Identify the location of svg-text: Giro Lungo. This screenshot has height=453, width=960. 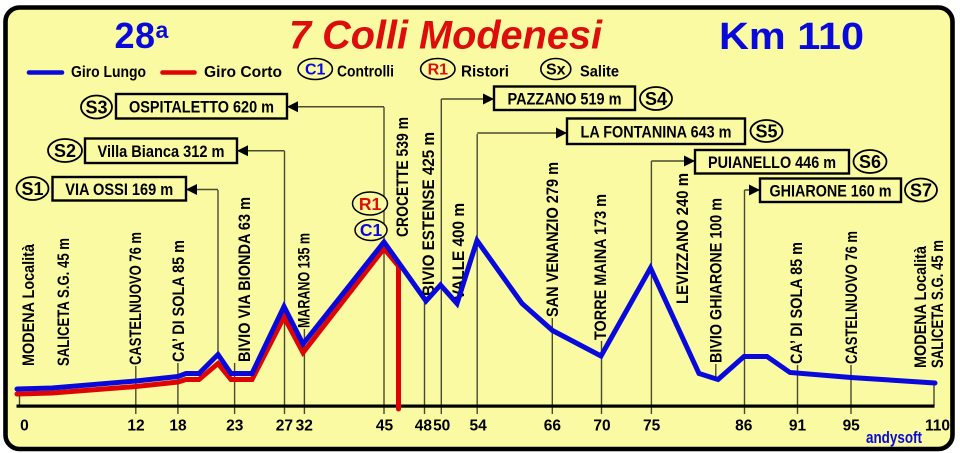
(108, 72).